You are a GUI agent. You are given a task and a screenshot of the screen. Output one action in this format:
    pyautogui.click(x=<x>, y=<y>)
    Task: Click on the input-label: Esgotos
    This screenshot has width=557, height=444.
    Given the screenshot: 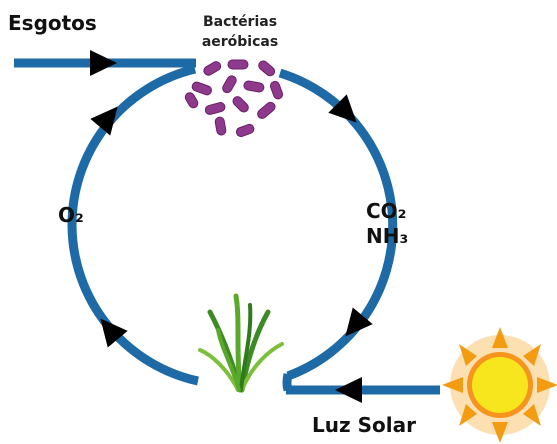 What is the action you would take?
    pyautogui.click(x=52, y=23)
    